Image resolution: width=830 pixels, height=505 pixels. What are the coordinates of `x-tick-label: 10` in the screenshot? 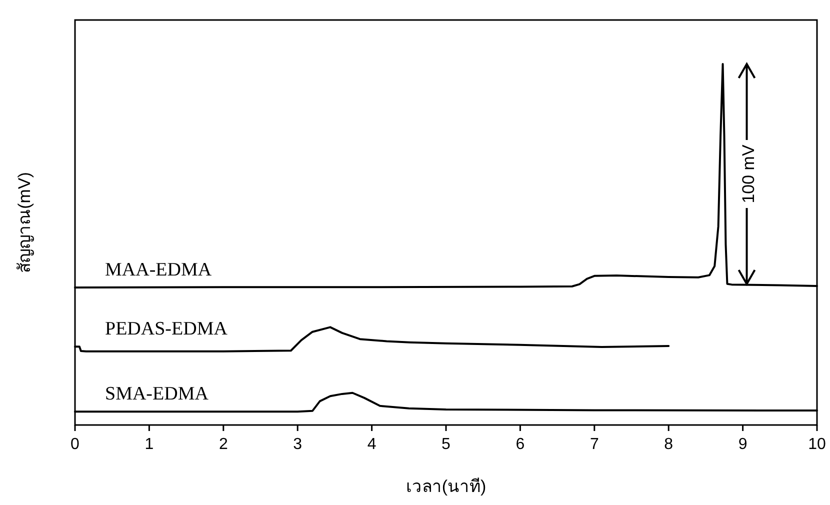 It's located at (817, 444).